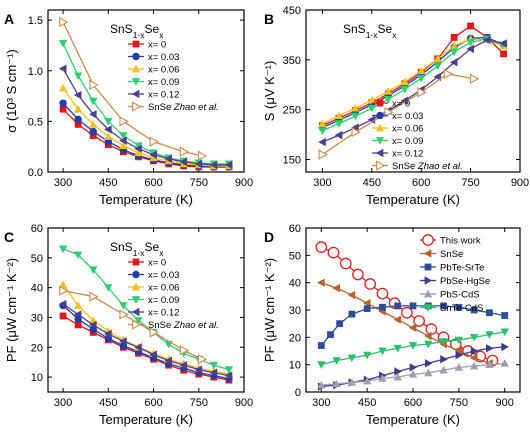  I want to click on y-tick-label: 50, so click(295, 256).